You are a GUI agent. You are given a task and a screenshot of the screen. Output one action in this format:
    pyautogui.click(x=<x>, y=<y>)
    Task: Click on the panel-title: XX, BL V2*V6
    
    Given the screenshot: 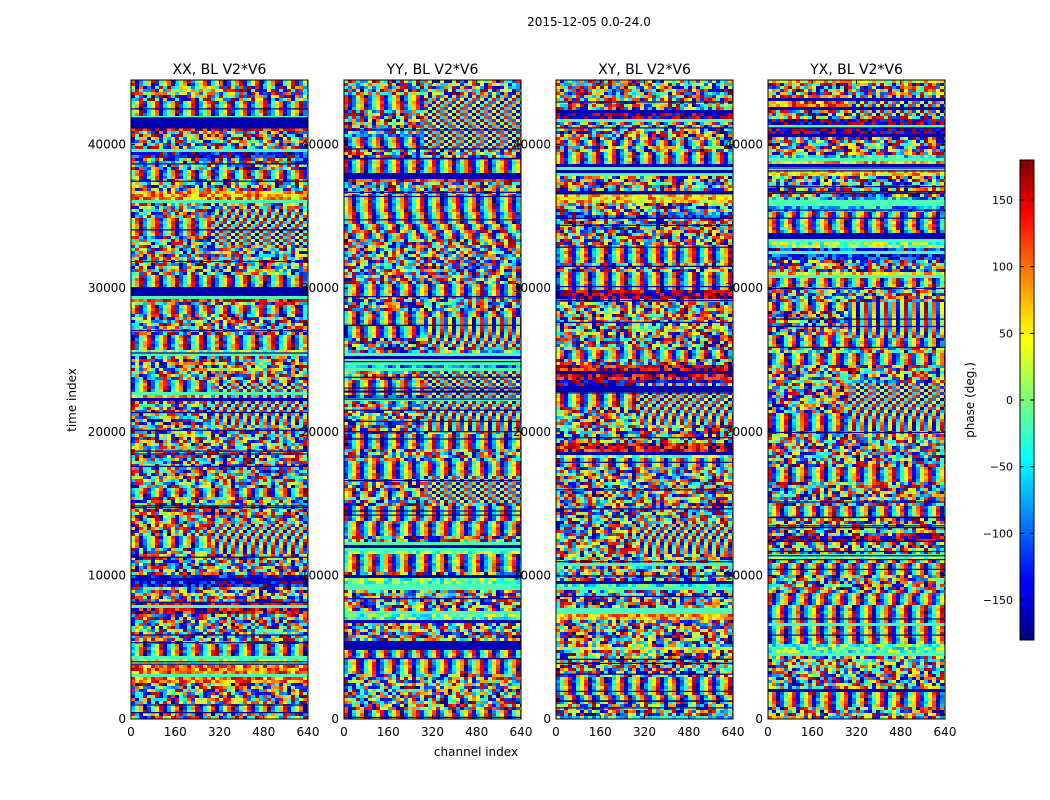 What is the action you would take?
    pyautogui.click(x=220, y=70)
    